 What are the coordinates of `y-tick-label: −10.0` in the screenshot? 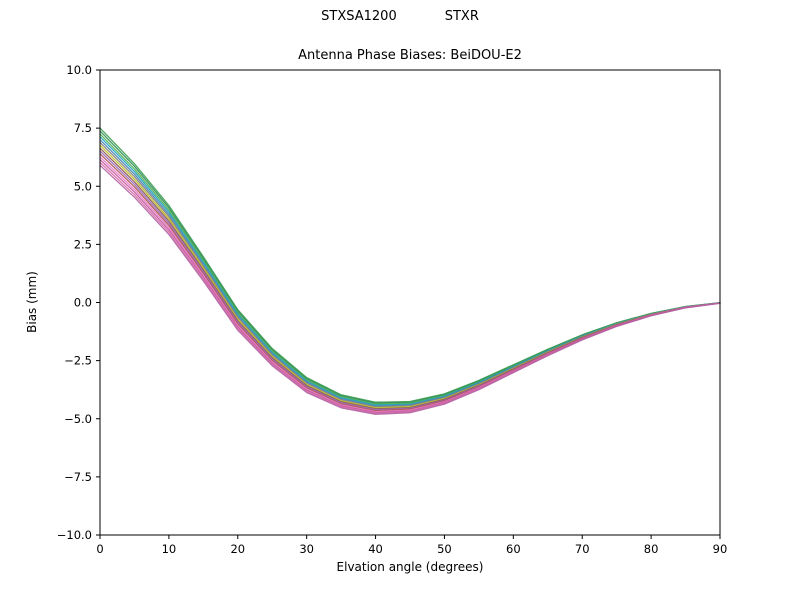 It's located at (74, 535).